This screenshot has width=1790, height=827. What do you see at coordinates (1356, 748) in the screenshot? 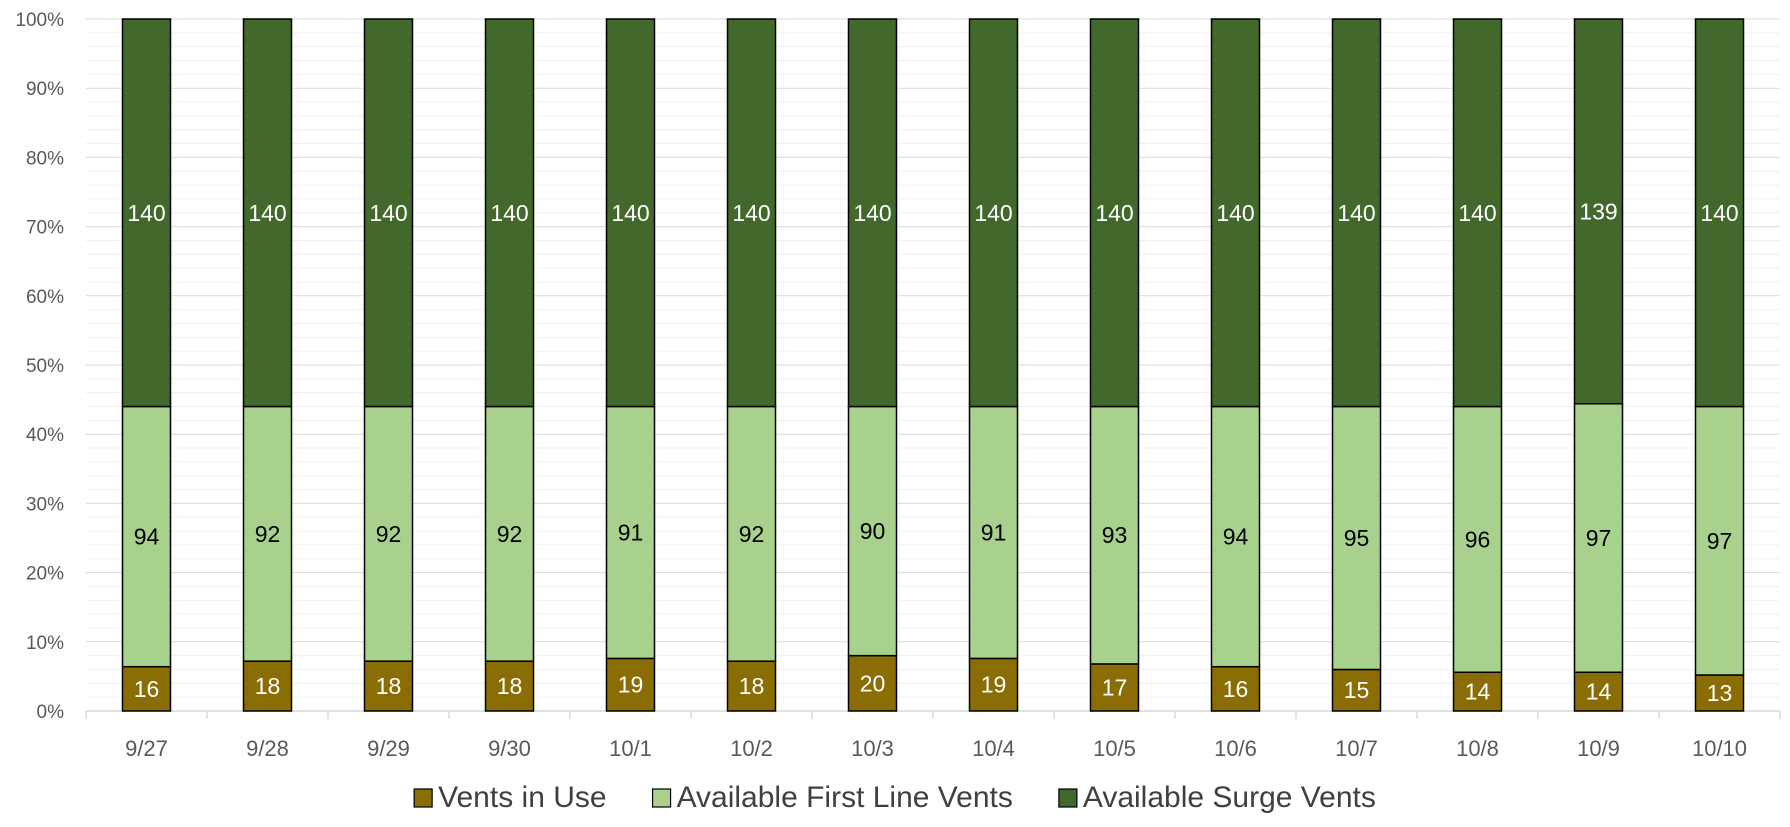
I see `x-tick-label: 10/7` at bounding box center [1356, 748].